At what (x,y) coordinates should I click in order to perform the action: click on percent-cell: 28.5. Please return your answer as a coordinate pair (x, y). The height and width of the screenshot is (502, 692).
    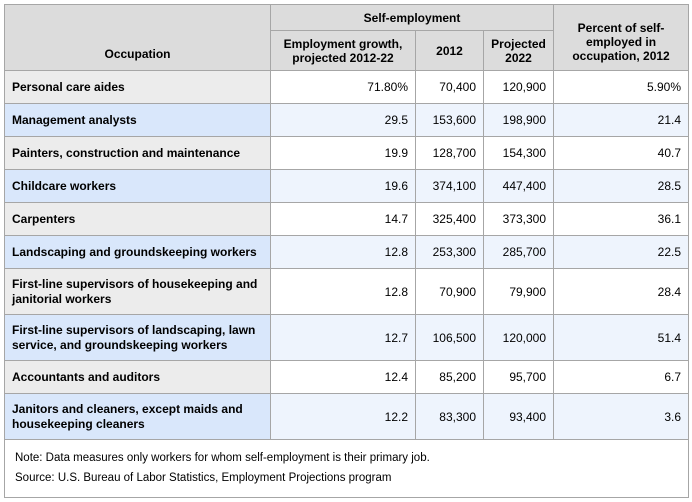
    Looking at the image, I should click on (621, 186).